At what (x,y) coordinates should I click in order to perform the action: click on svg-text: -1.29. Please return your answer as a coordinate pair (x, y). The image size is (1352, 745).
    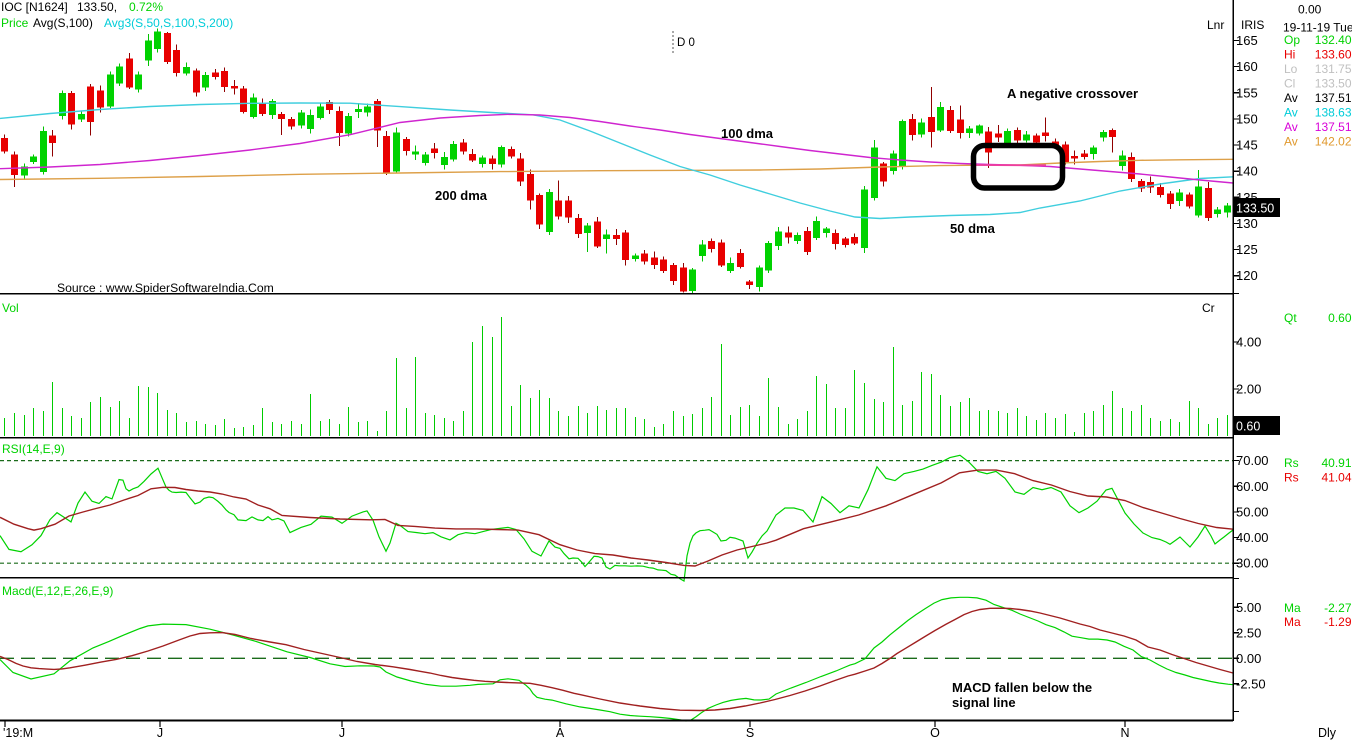
    Looking at the image, I should click on (1338, 622).